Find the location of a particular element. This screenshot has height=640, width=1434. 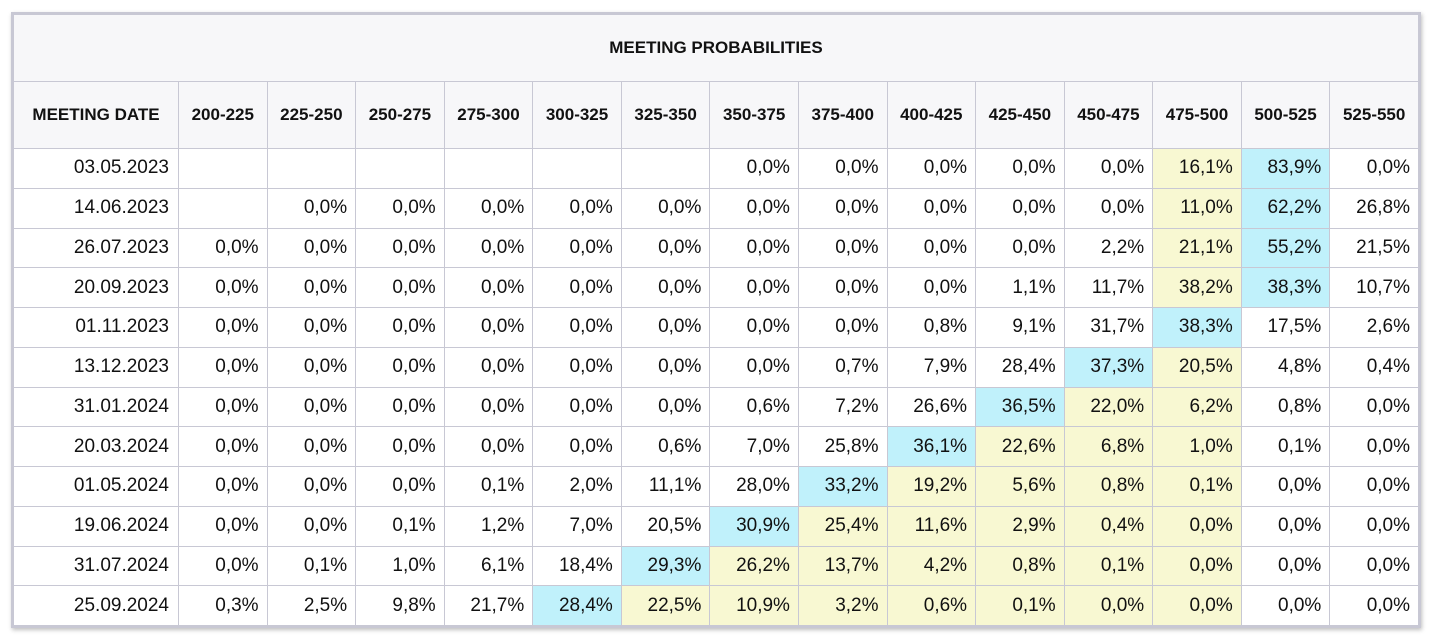

probability-cell: 22,5% is located at coordinates (665, 605).